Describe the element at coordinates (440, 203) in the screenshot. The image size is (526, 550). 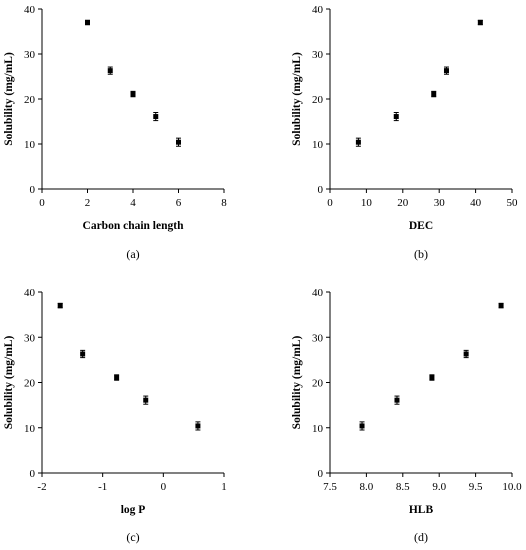
I see `x-tick-label: 30` at that location.